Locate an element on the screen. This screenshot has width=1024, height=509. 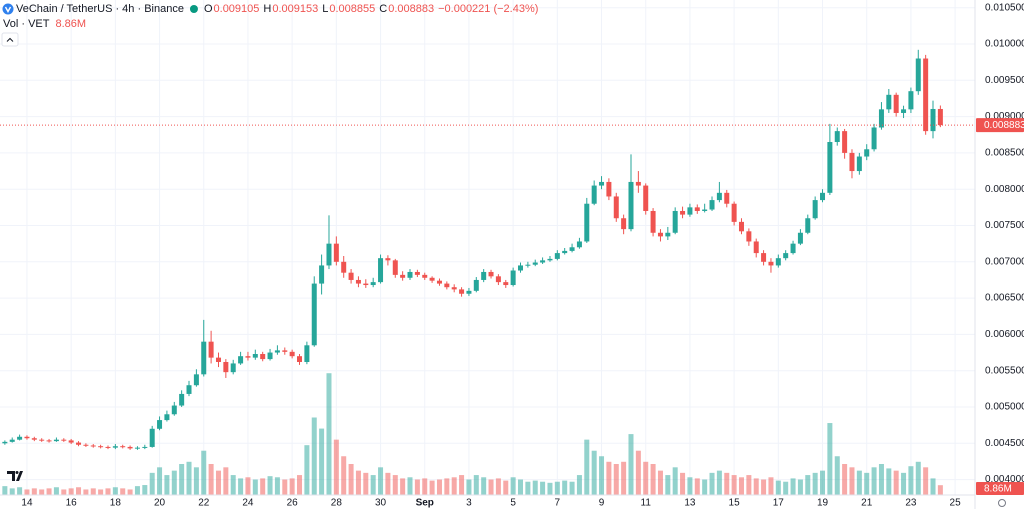
collapse-button is located at coordinates (10, 39).